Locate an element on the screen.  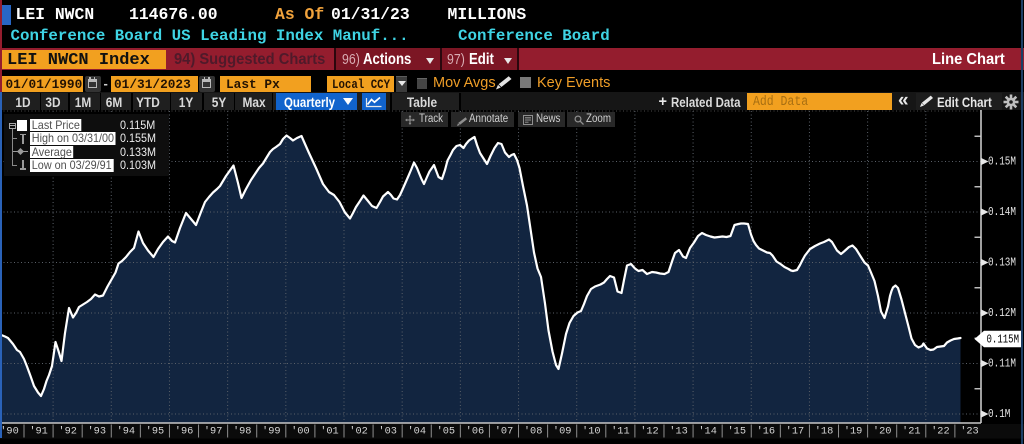
svg-text: '22 is located at coordinates (940, 432).